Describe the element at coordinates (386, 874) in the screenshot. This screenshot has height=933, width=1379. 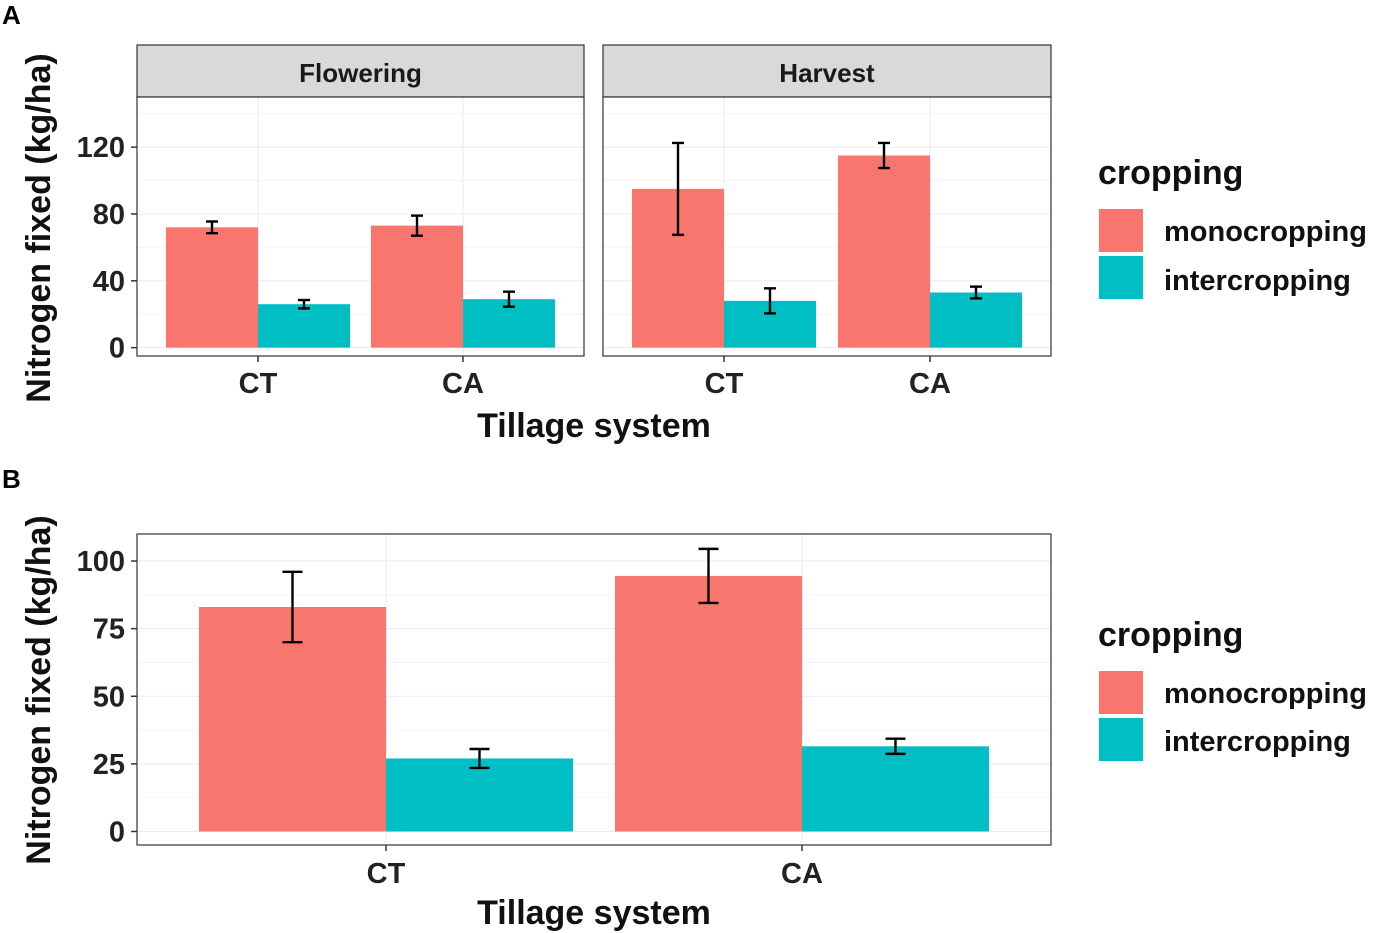
I see `b-x-tick-ct: CT` at that location.